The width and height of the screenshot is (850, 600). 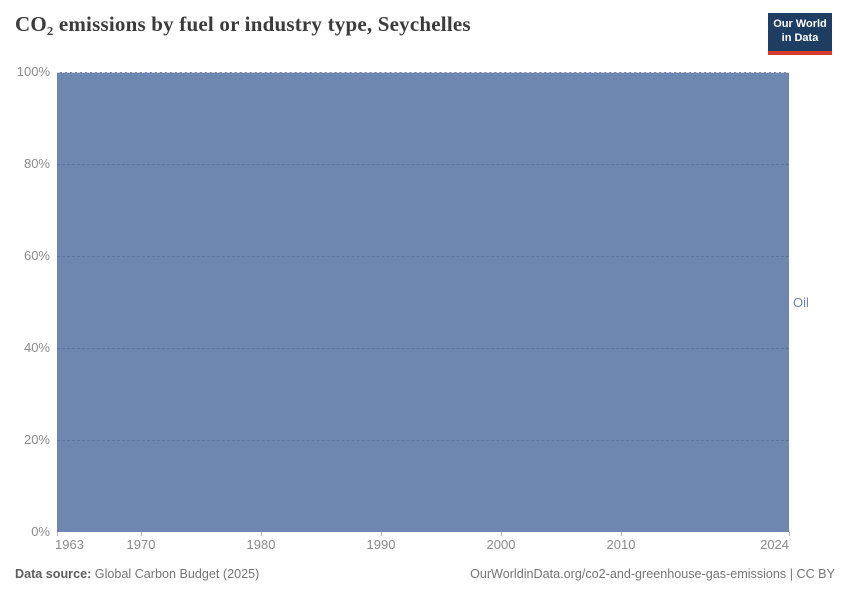 What do you see at coordinates (801, 302) in the screenshot?
I see `series-label-oil: Oil` at bounding box center [801, 302].